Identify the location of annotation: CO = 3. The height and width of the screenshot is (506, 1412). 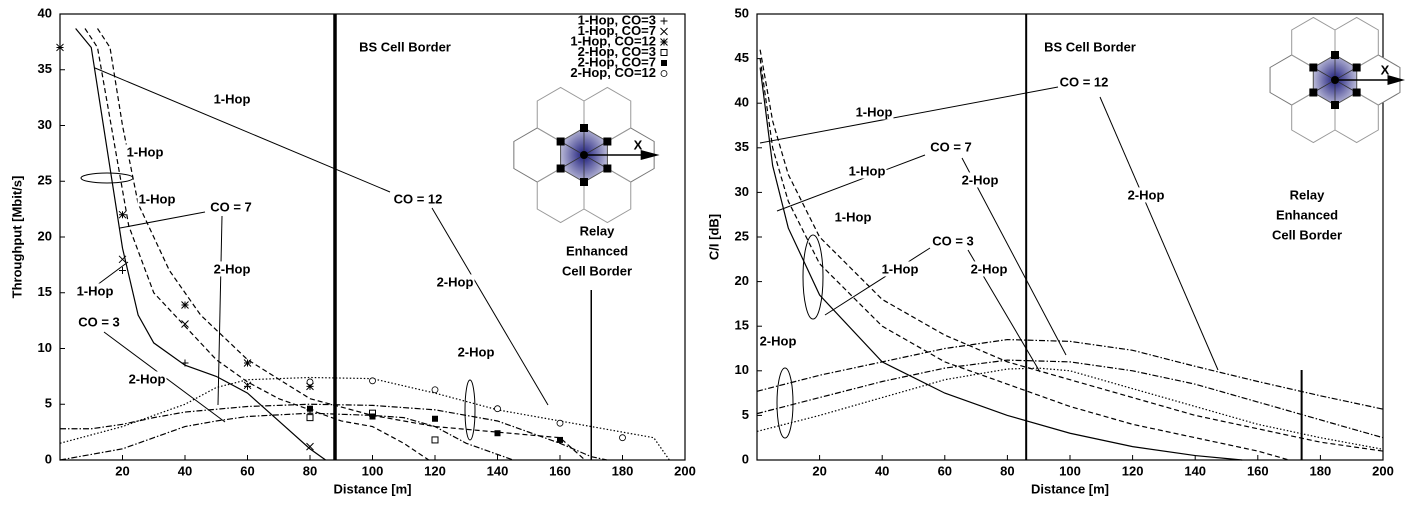
(99, 321).